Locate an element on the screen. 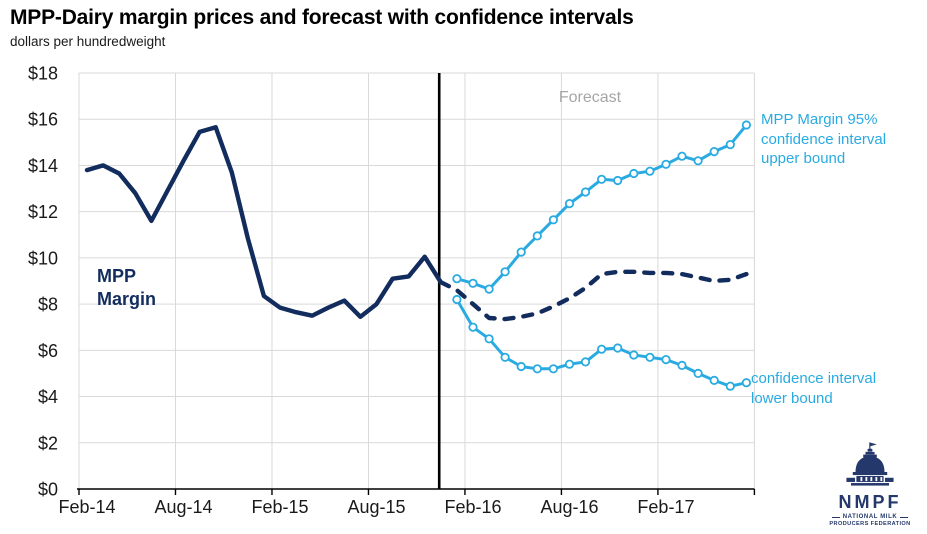  logo-rule-left is located at coordinates (835, 517).